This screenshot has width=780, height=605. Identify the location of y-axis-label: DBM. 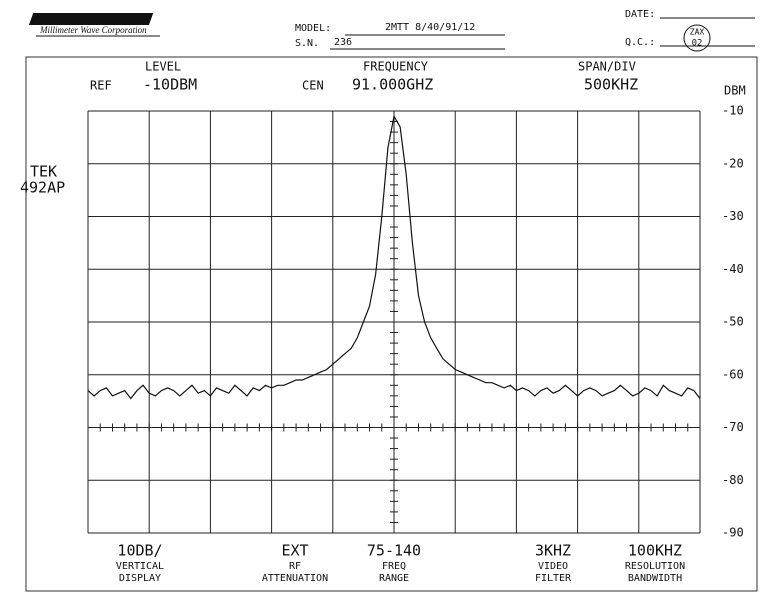
(735, 91).